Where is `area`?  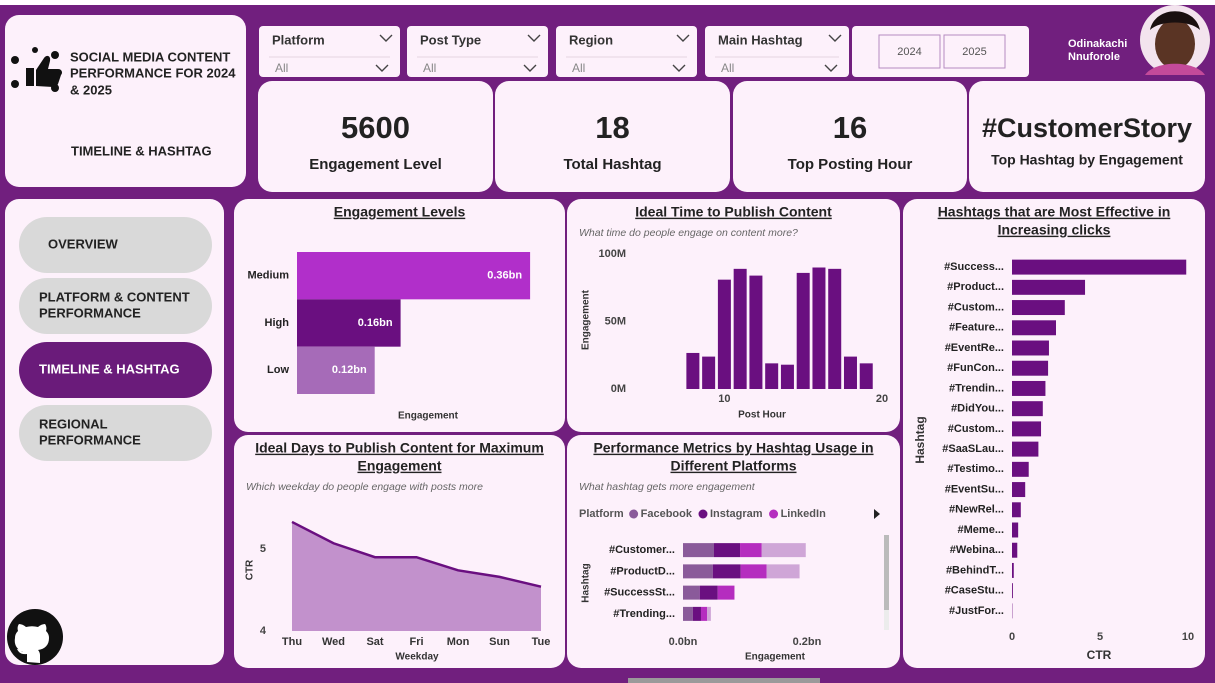 area is located at coordinates (416, 576).